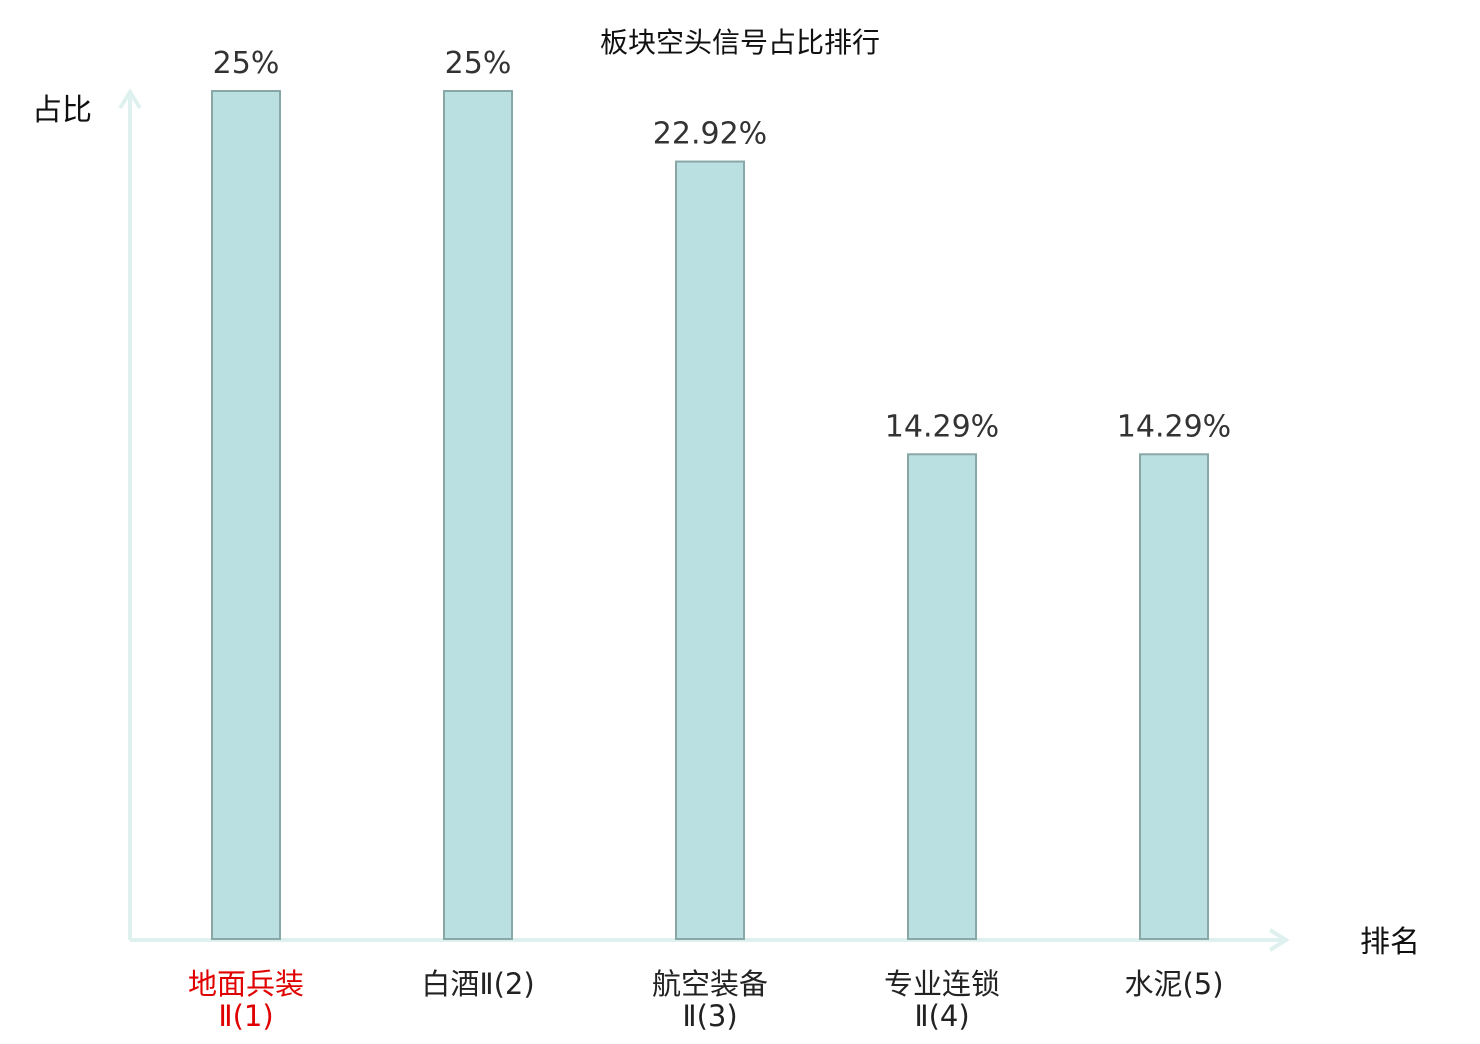 Image resolution: width=1480 pixels, height=1044 pixels. What do you see at coordinates (246, 984) in the screenshot?
I see `category-label-1-line-1: 地面兵装` at bounding box center [246, 984].